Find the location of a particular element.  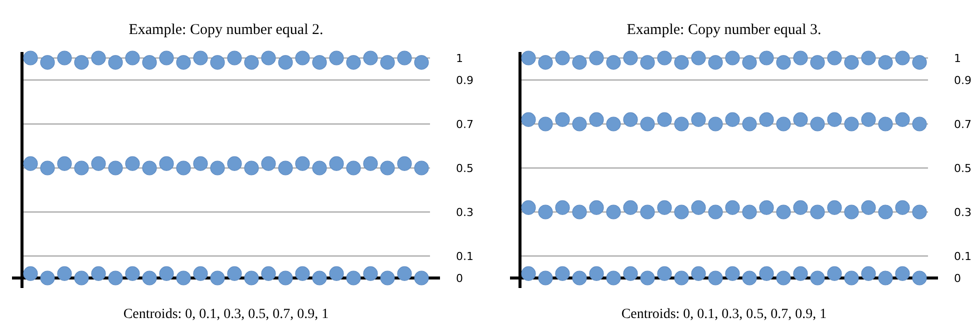

chart-title: Example: Copy number equal 2. is located at coordinates (226, 30).